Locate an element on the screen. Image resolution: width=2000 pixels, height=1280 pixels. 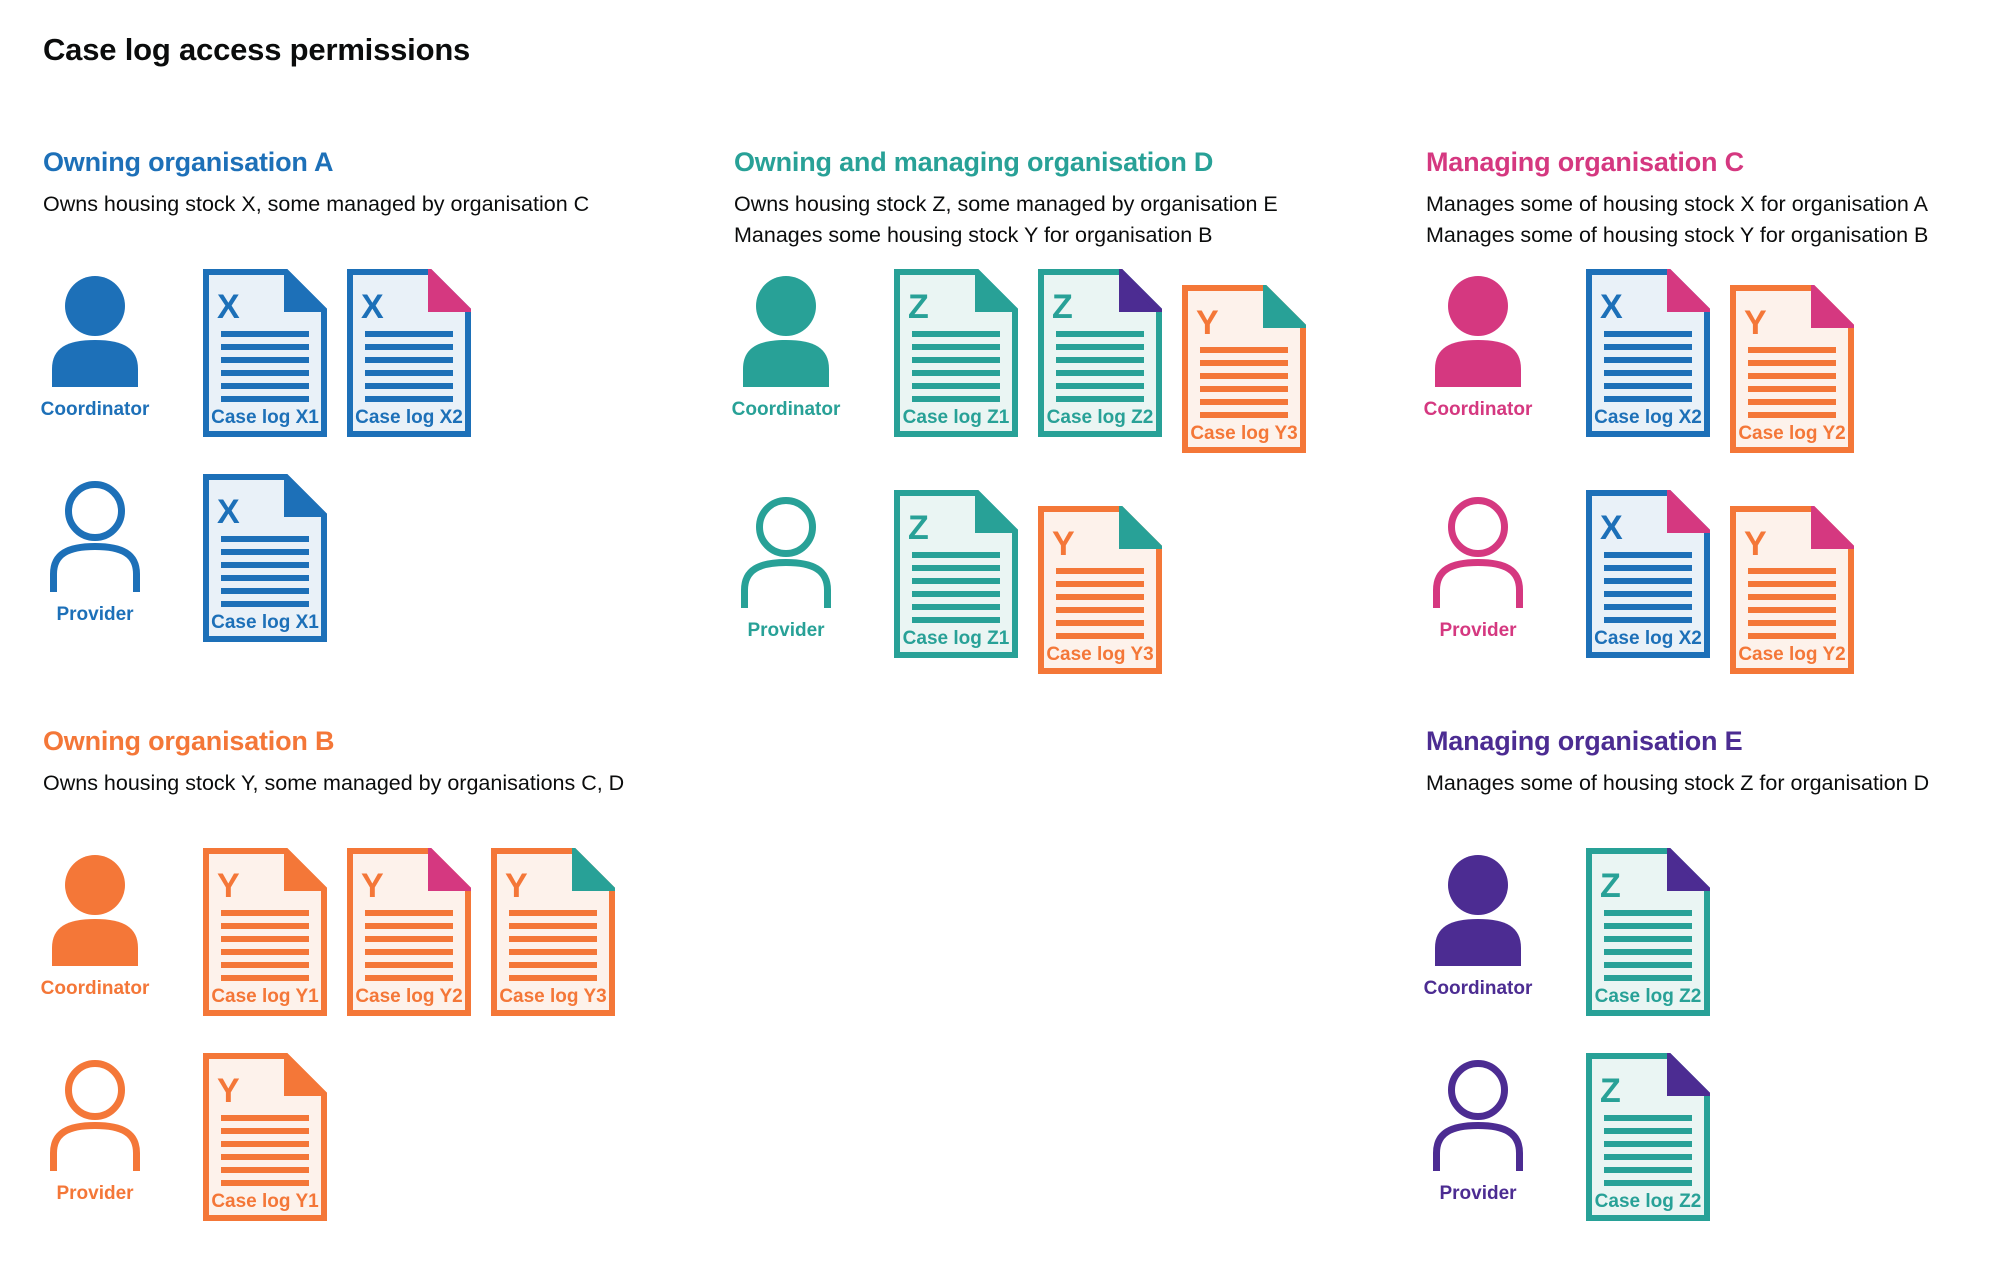
case-log-document: Y Case log Y2 is located at coordinates (1792, 590).